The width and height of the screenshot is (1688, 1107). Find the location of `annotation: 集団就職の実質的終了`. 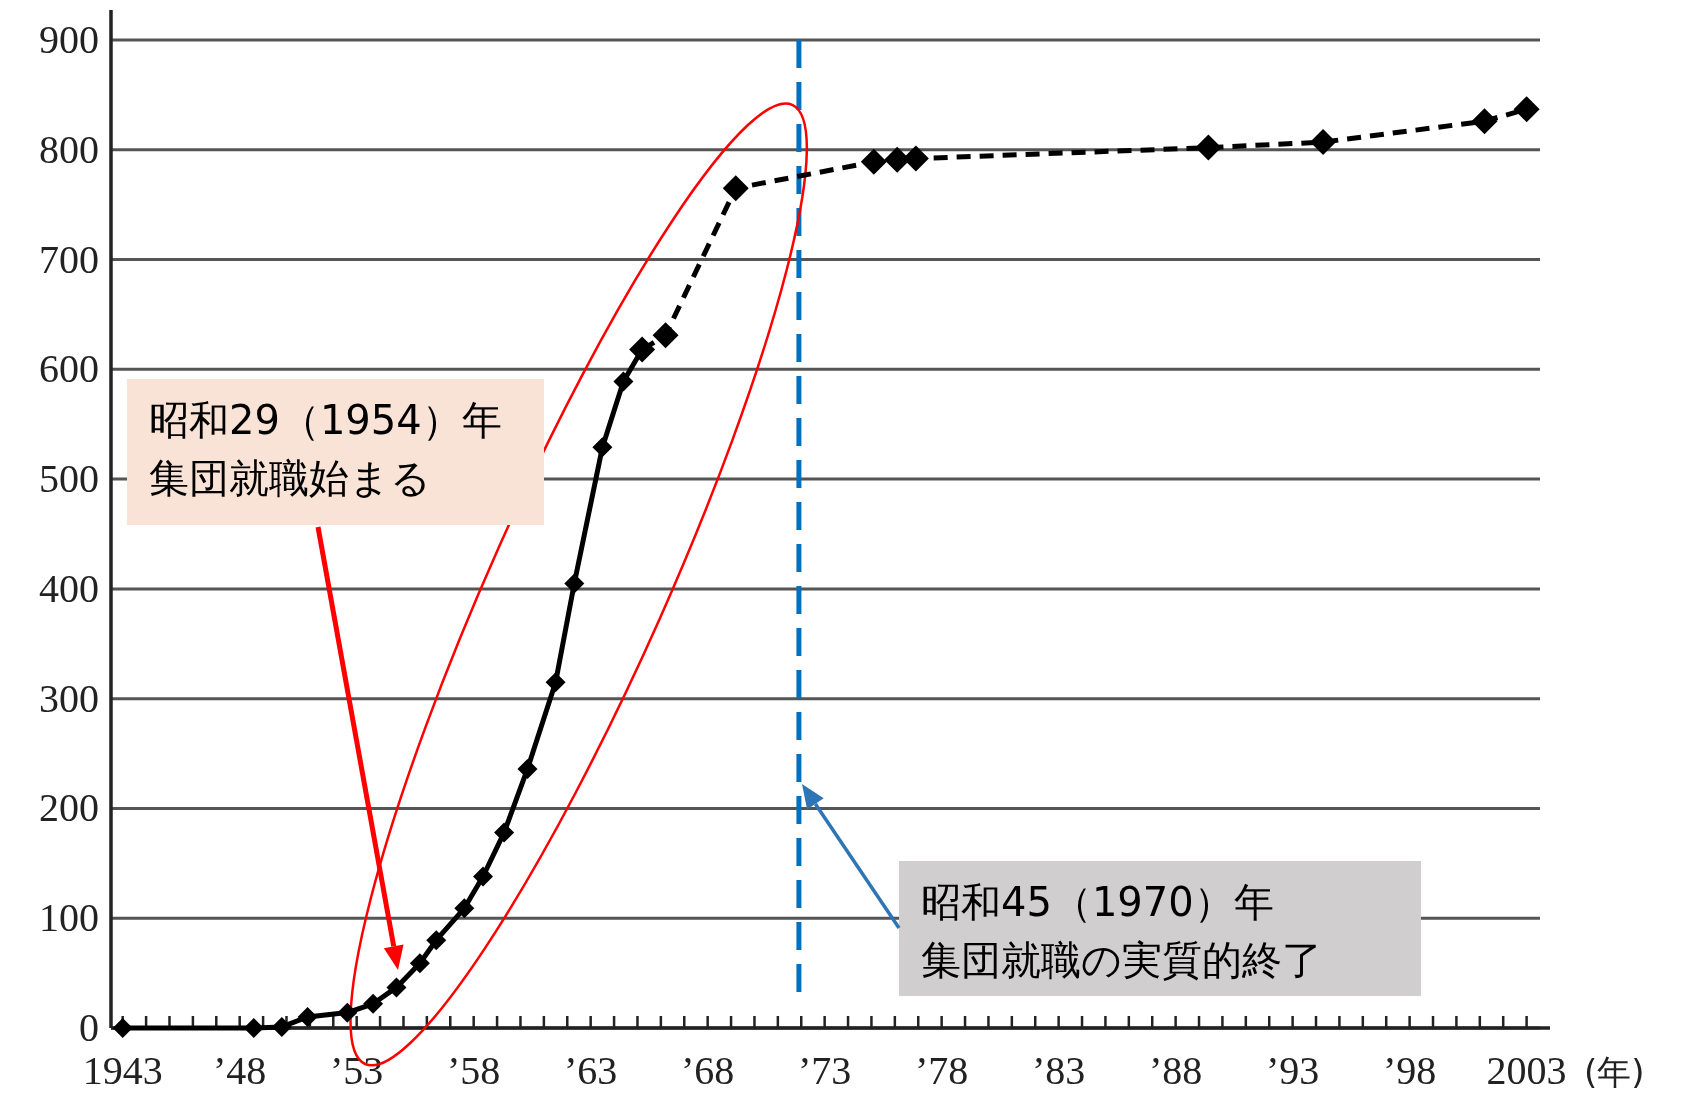

annotation: 集団就職の実質的終了 is located at coordinates (1121, 960).